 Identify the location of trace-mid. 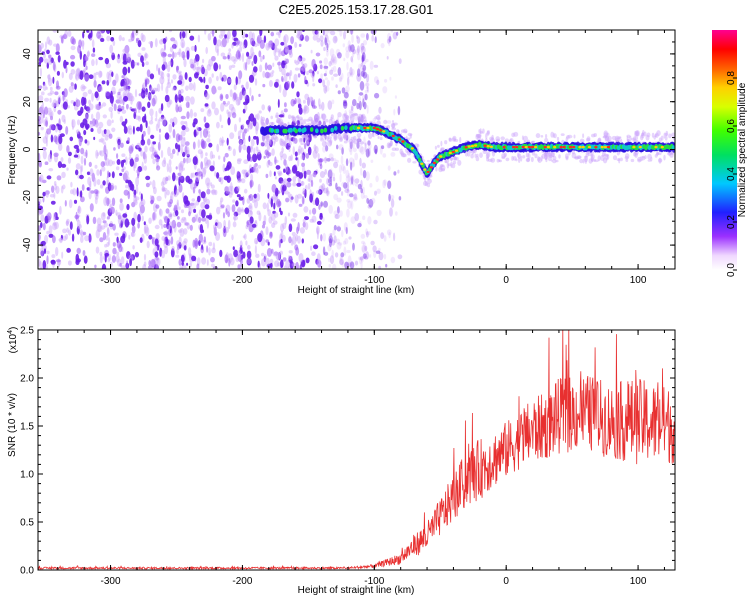
(291, 130).